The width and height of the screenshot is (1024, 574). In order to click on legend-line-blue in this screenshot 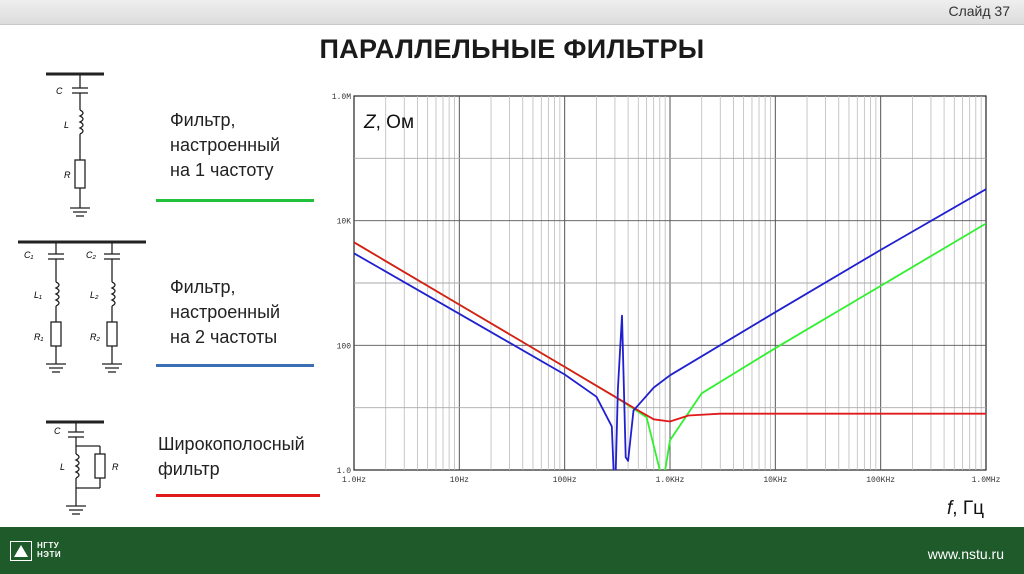, I will do `click(235, 365)`.